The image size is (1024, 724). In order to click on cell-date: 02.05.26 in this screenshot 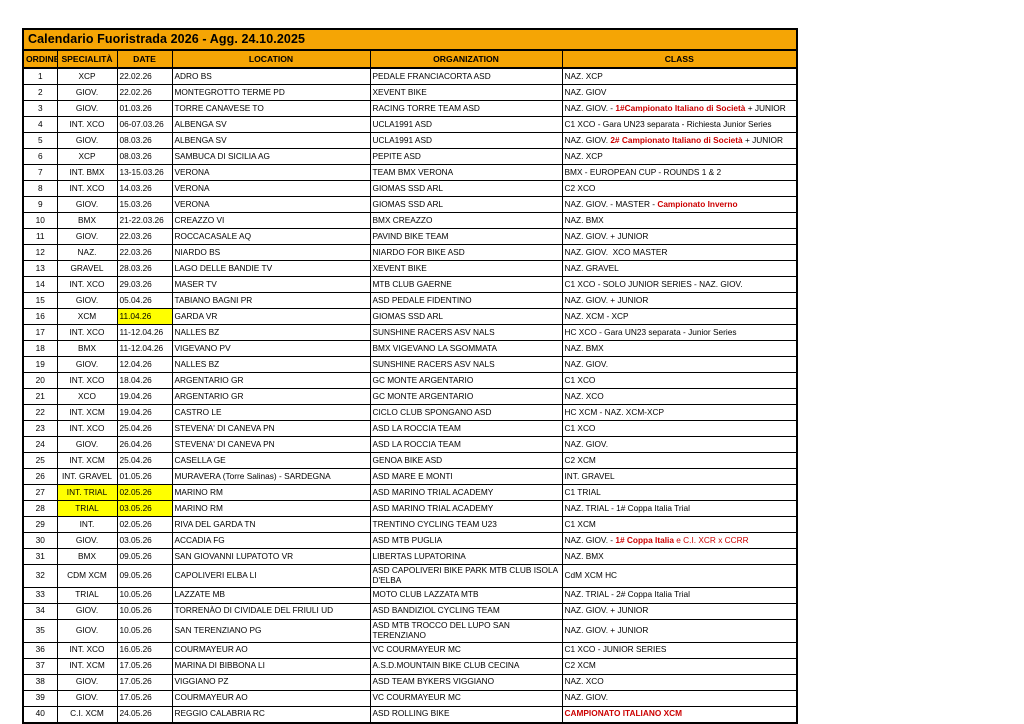, I will do `click(144, 492)`.